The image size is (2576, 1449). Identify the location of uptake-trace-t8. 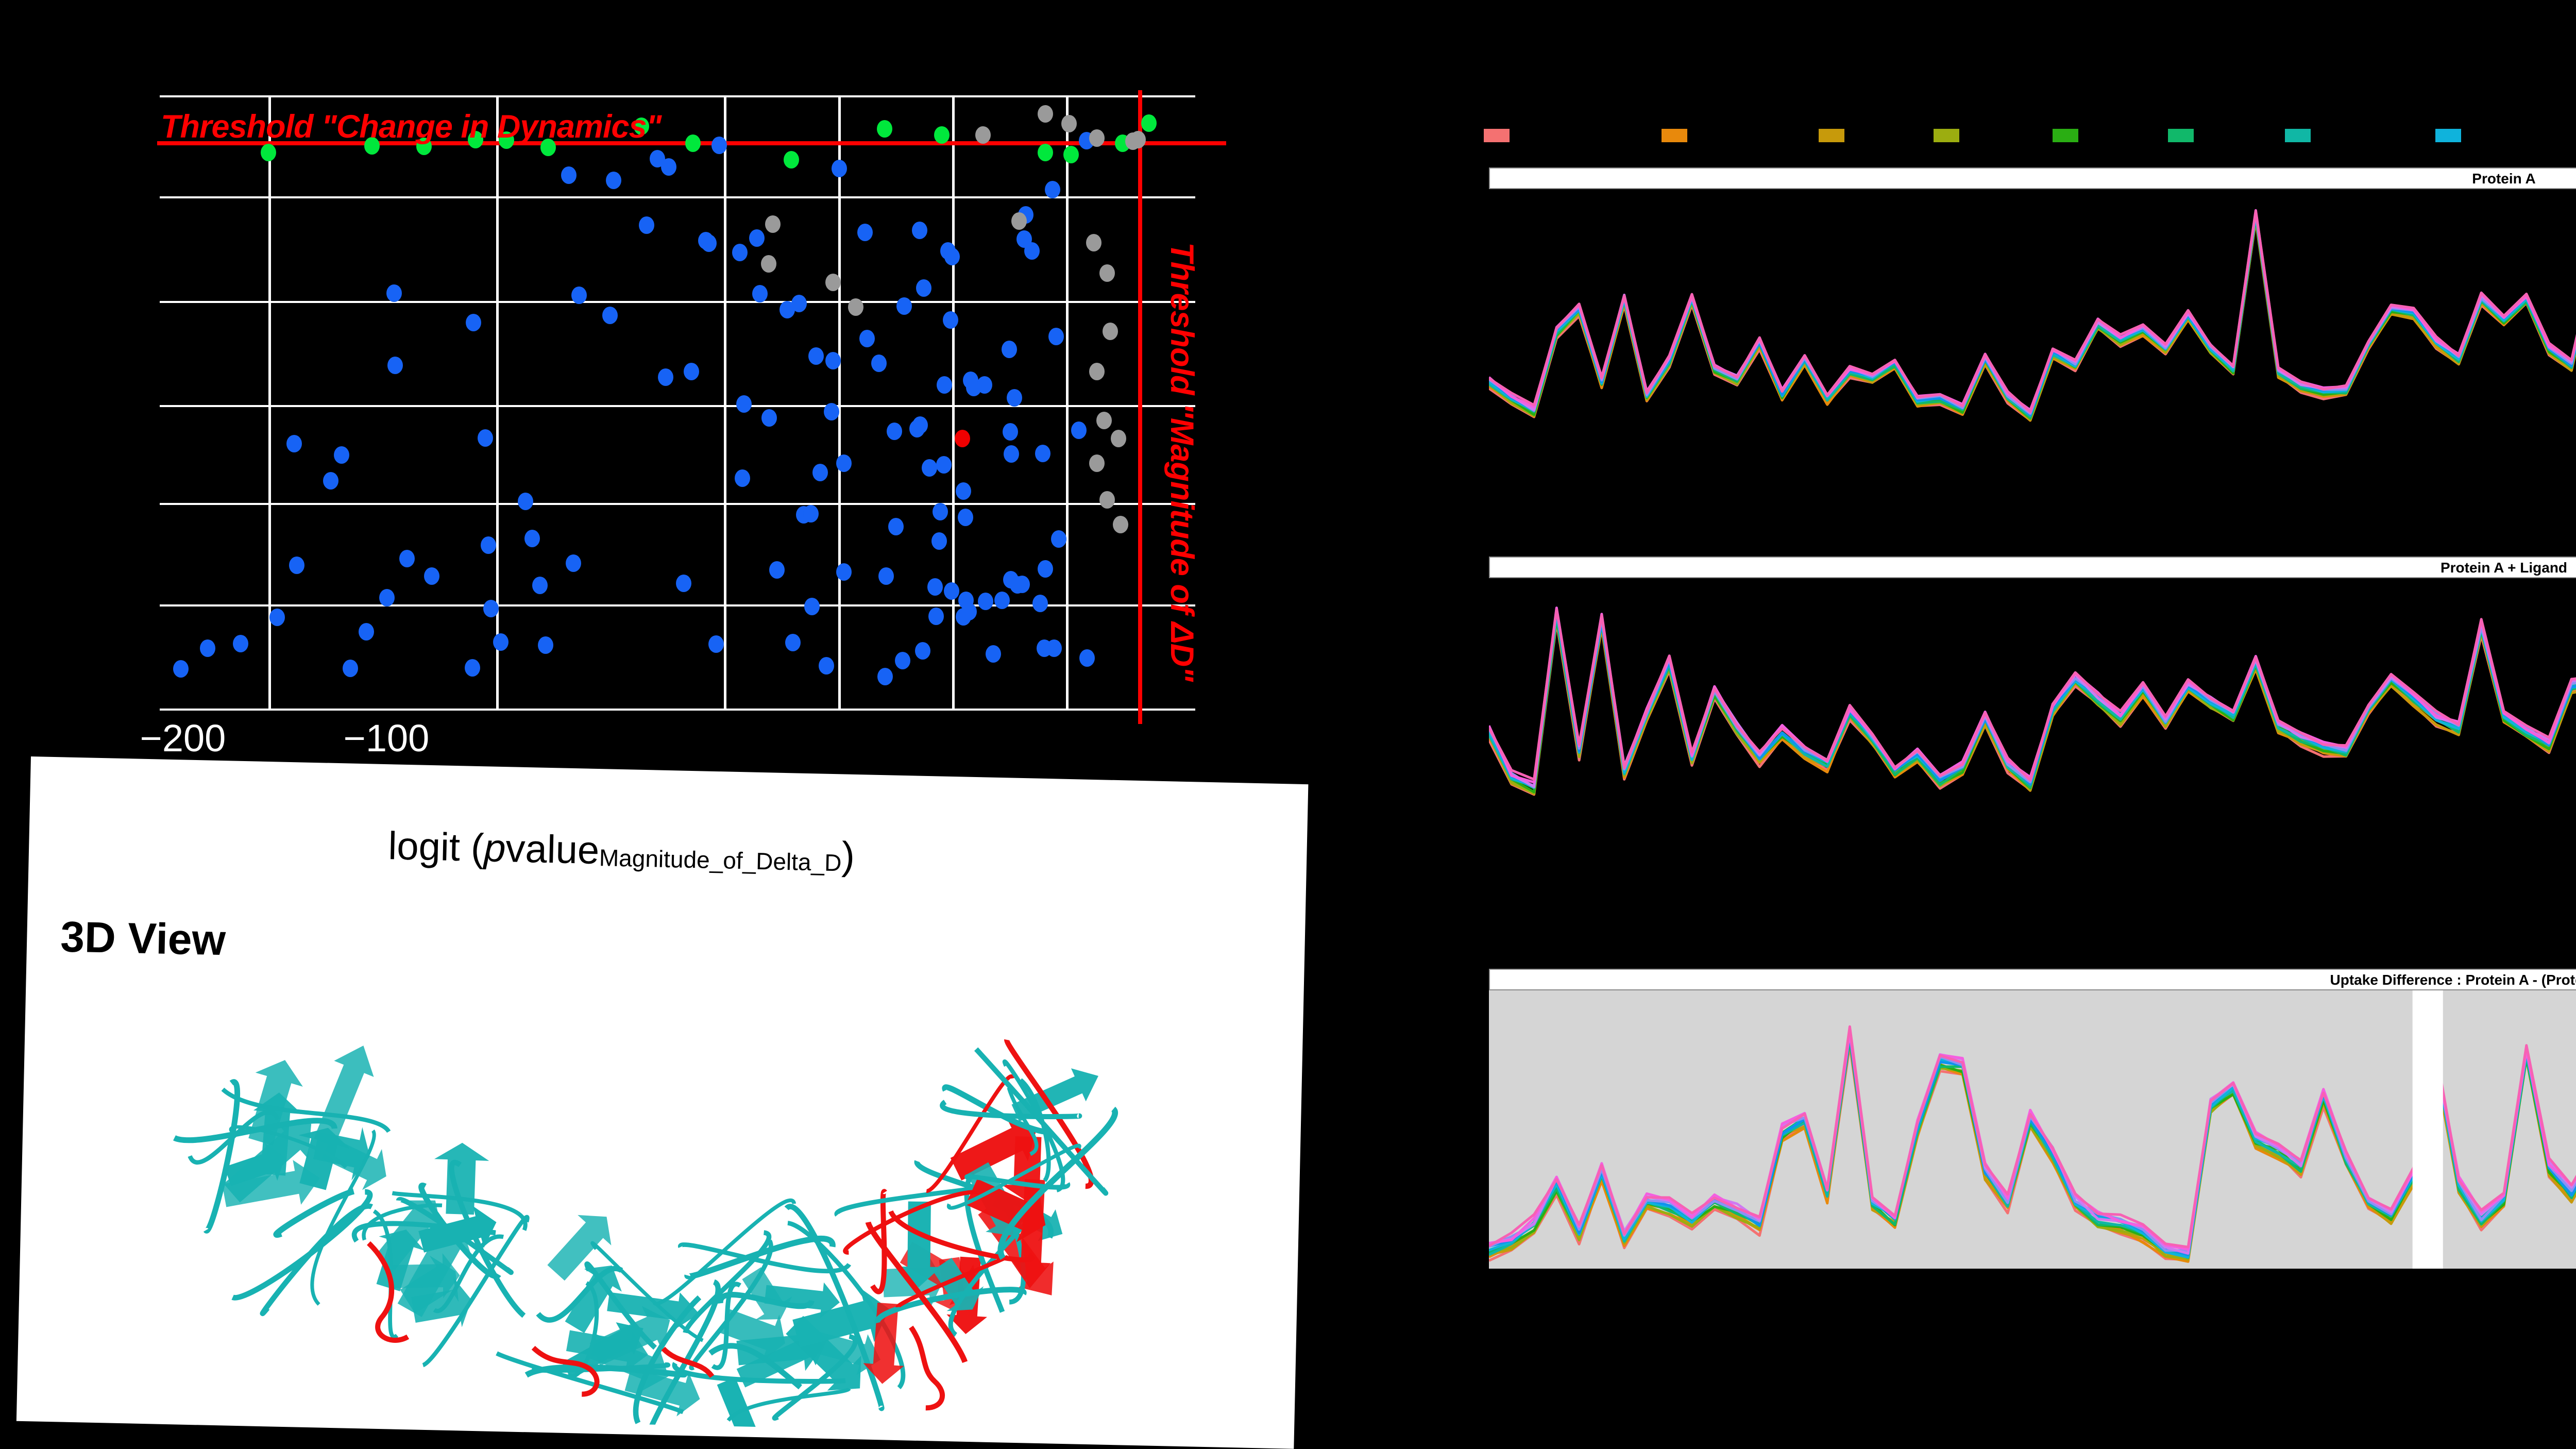
(2032, 315).